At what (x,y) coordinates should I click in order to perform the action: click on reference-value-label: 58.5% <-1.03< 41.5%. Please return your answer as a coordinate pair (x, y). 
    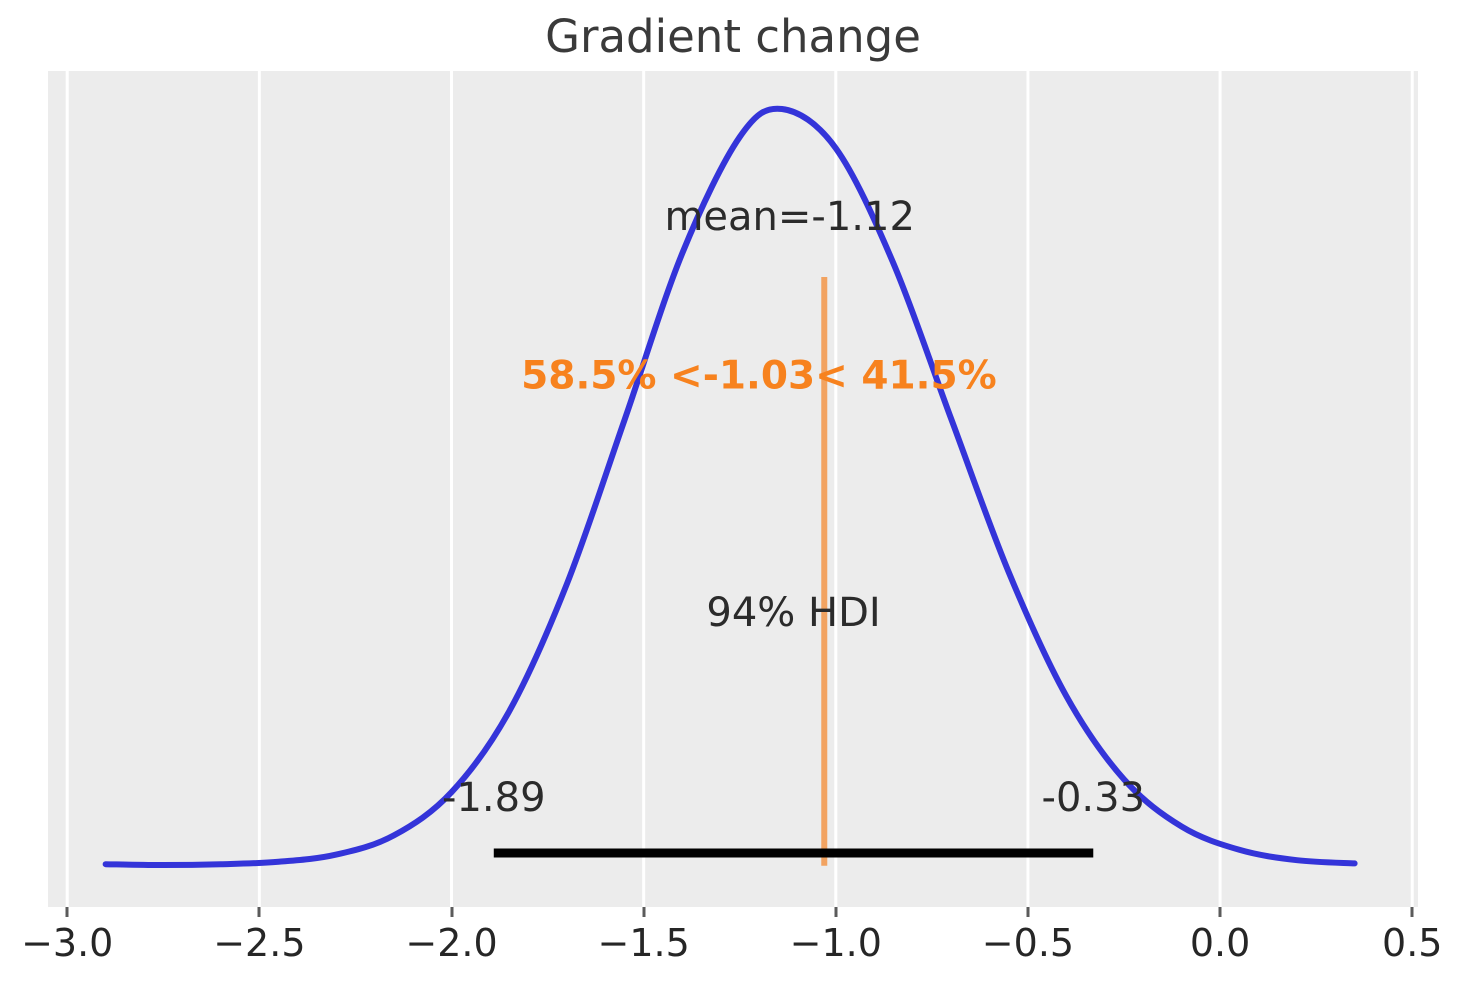
    Looking at the image, I should click on (759, 376).